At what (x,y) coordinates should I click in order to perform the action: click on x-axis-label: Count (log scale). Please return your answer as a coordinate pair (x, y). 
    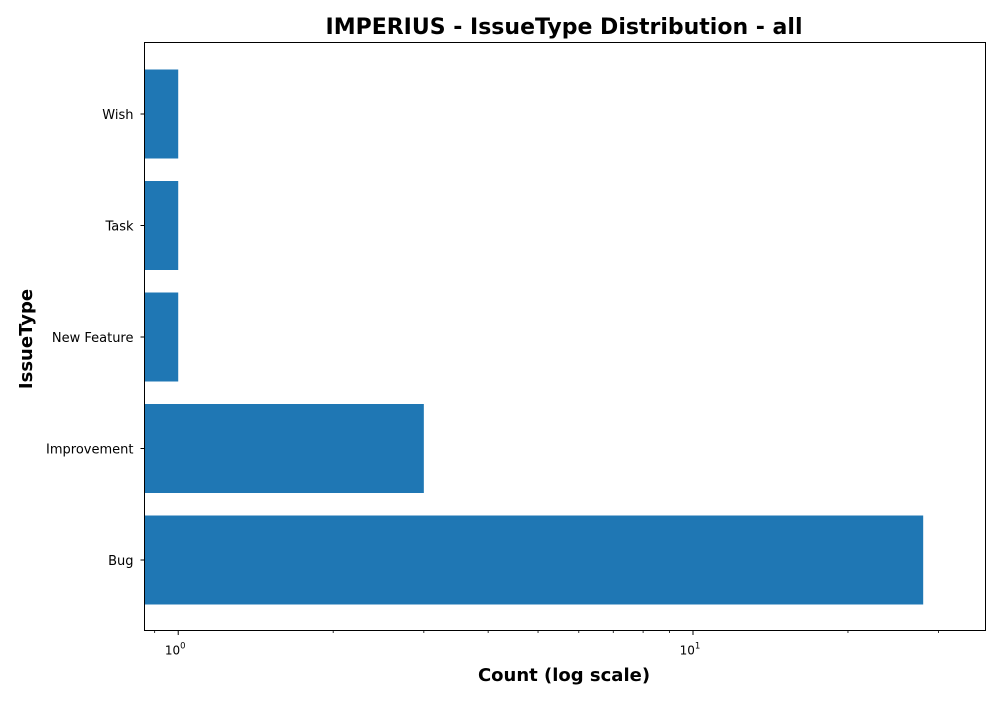
    Looking at the image, I should click on (564, 675).